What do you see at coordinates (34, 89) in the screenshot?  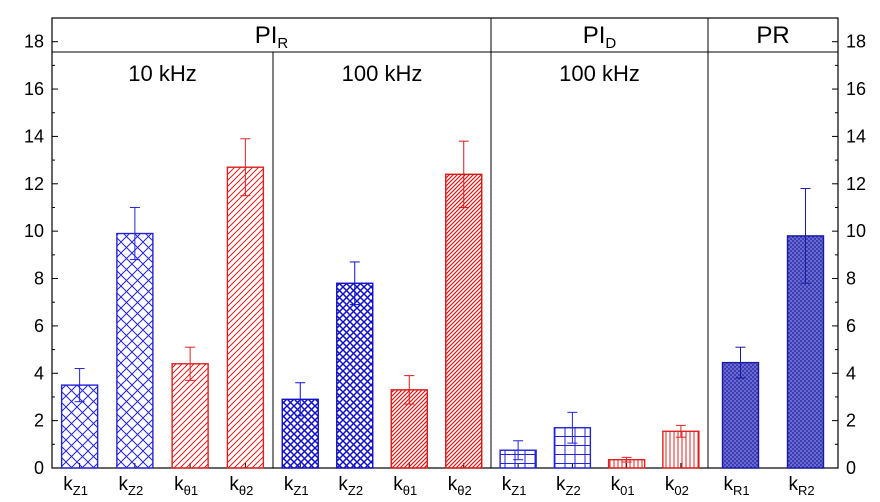 I see `y-tick-label-left: 16` at bounding box center [34, 89].